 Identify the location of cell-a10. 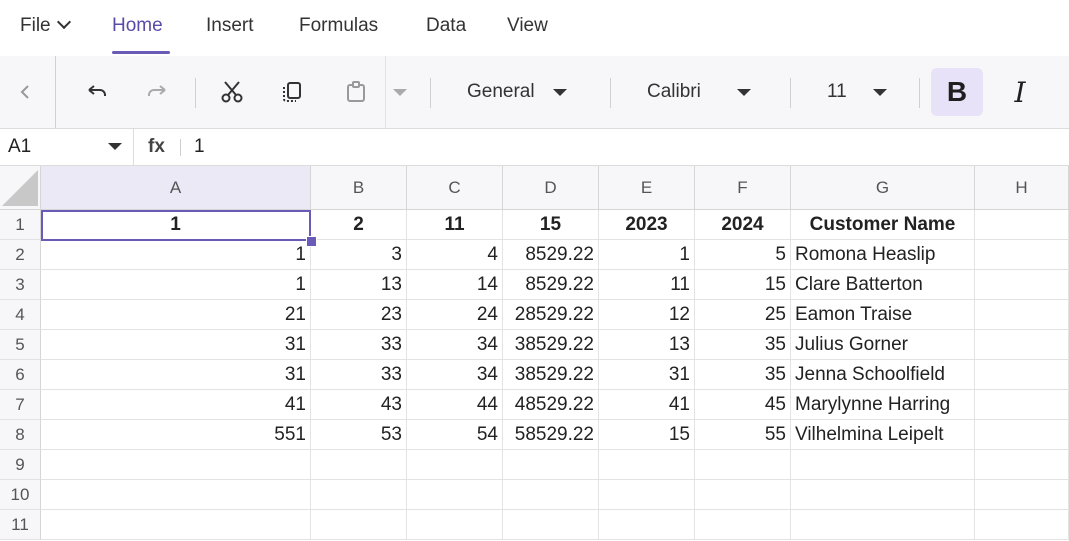
(176, 495).